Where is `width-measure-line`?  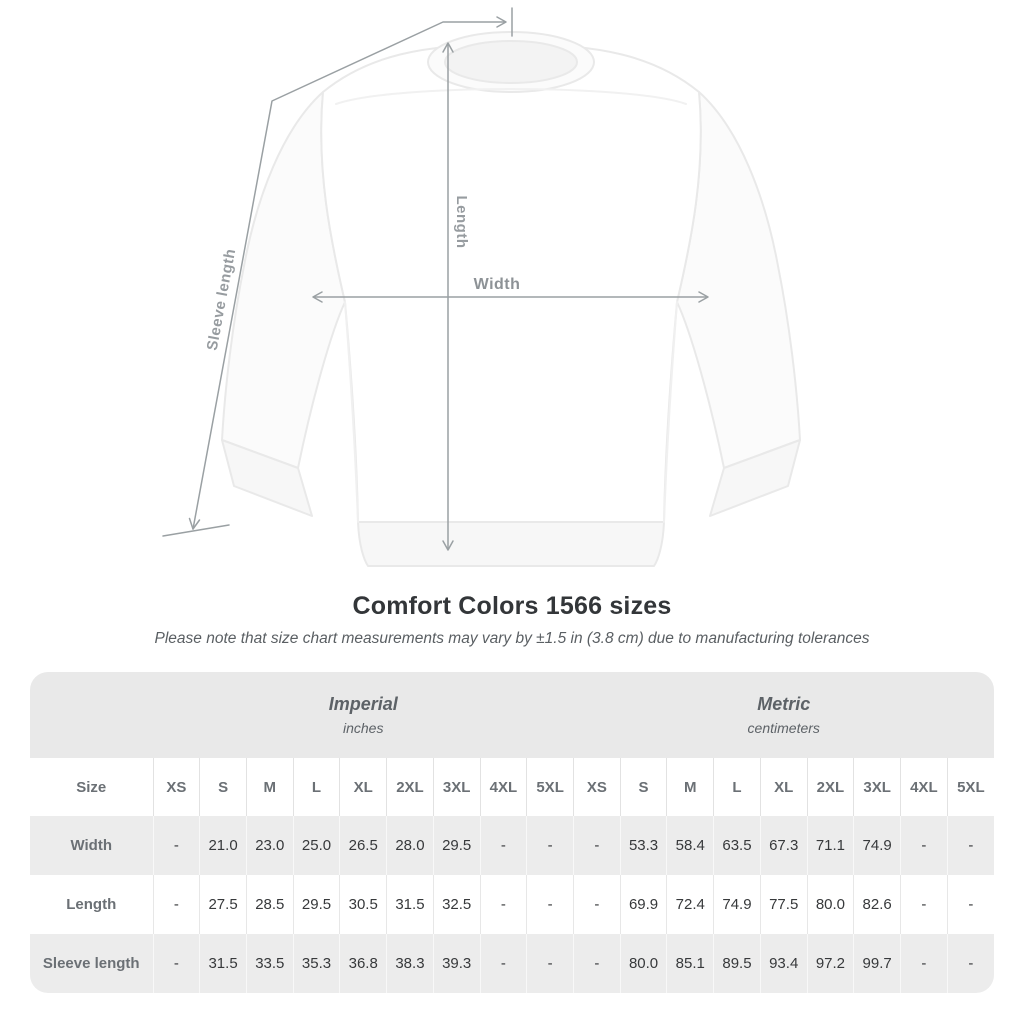 width-measure-line is located at coordinates (510, 297).